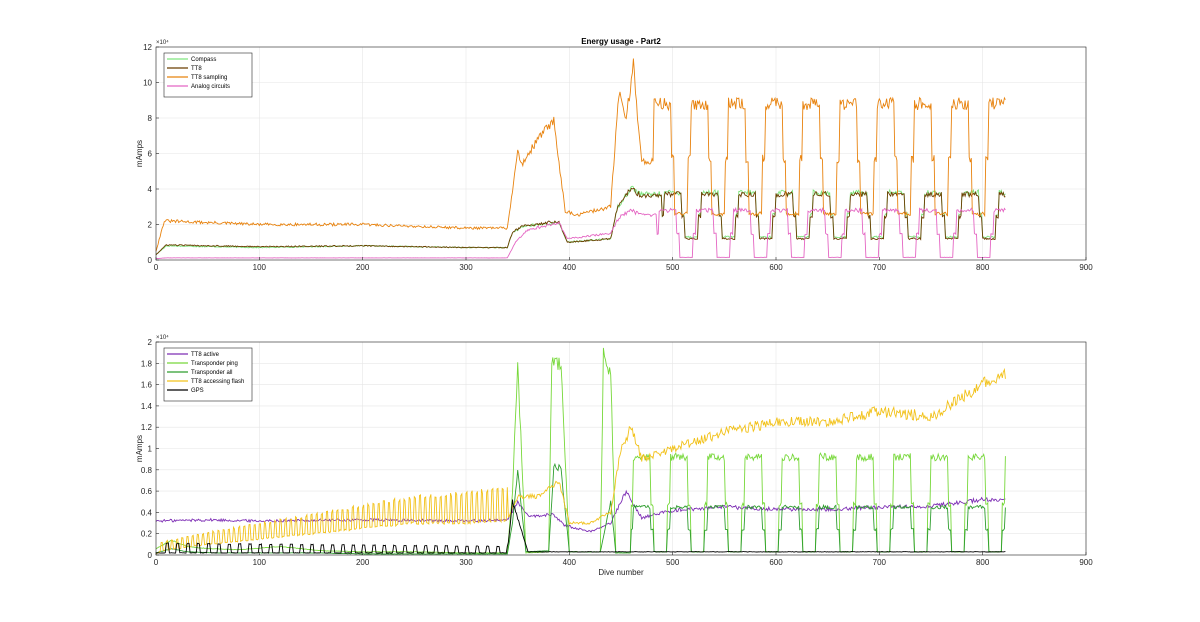  What do you see at coordinates (147, 363) in the screenshot?
I see `y-tick-label: 1.8` at bounding box center [147, 363].